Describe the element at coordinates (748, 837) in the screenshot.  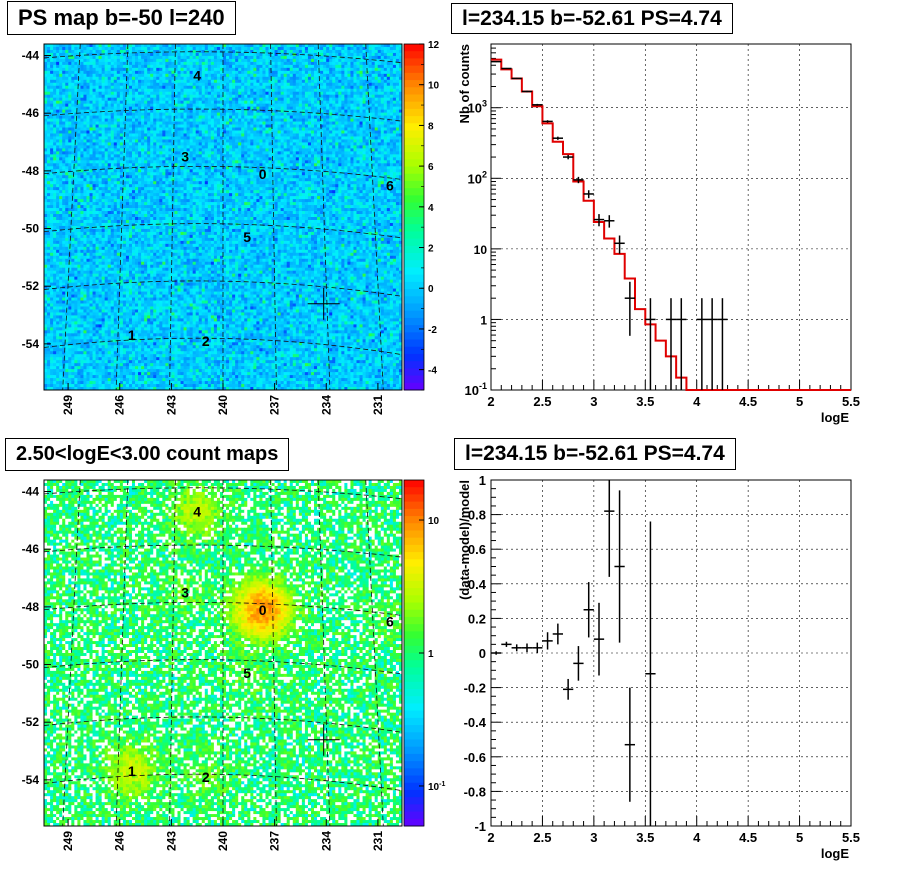
I see `residuals-xtick-label: 4.5` at that location.